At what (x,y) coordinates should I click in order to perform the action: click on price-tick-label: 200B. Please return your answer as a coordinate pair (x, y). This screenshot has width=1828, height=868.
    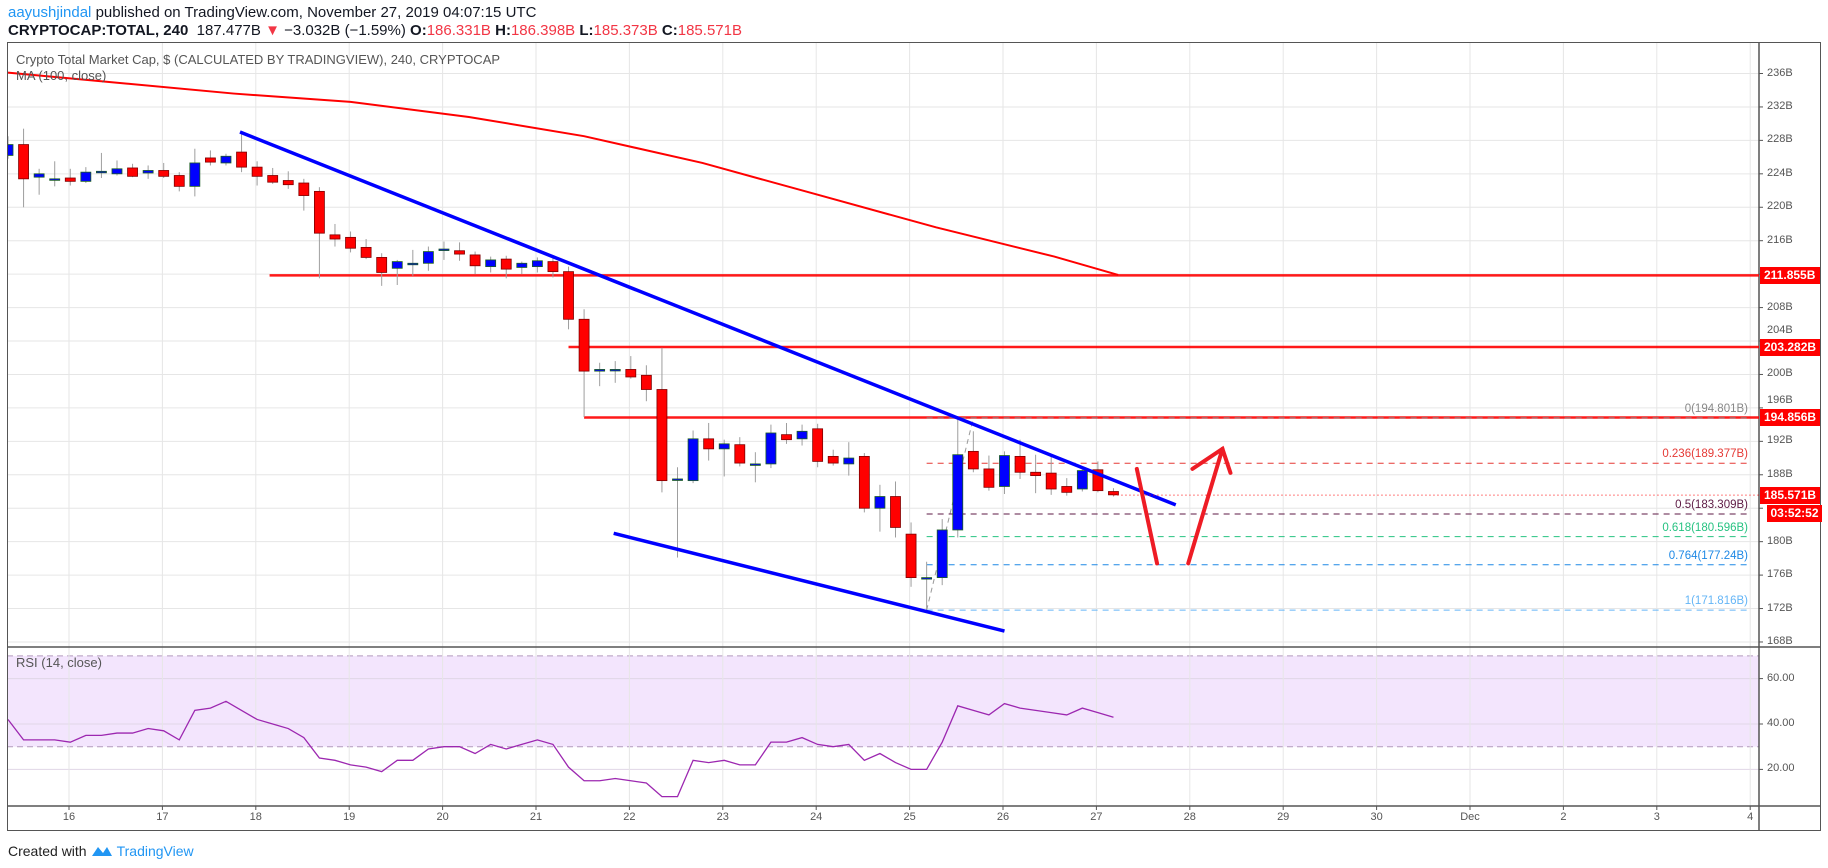
    Looking at the image, I should click on (1780, 373).